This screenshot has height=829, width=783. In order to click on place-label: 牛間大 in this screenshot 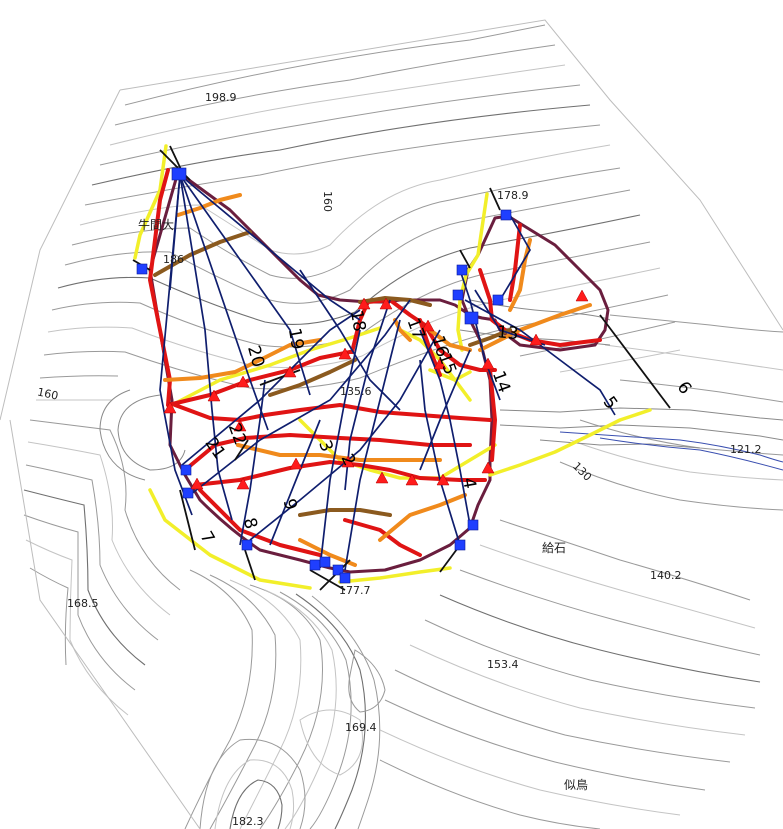, I will do `click(156, 224)`.